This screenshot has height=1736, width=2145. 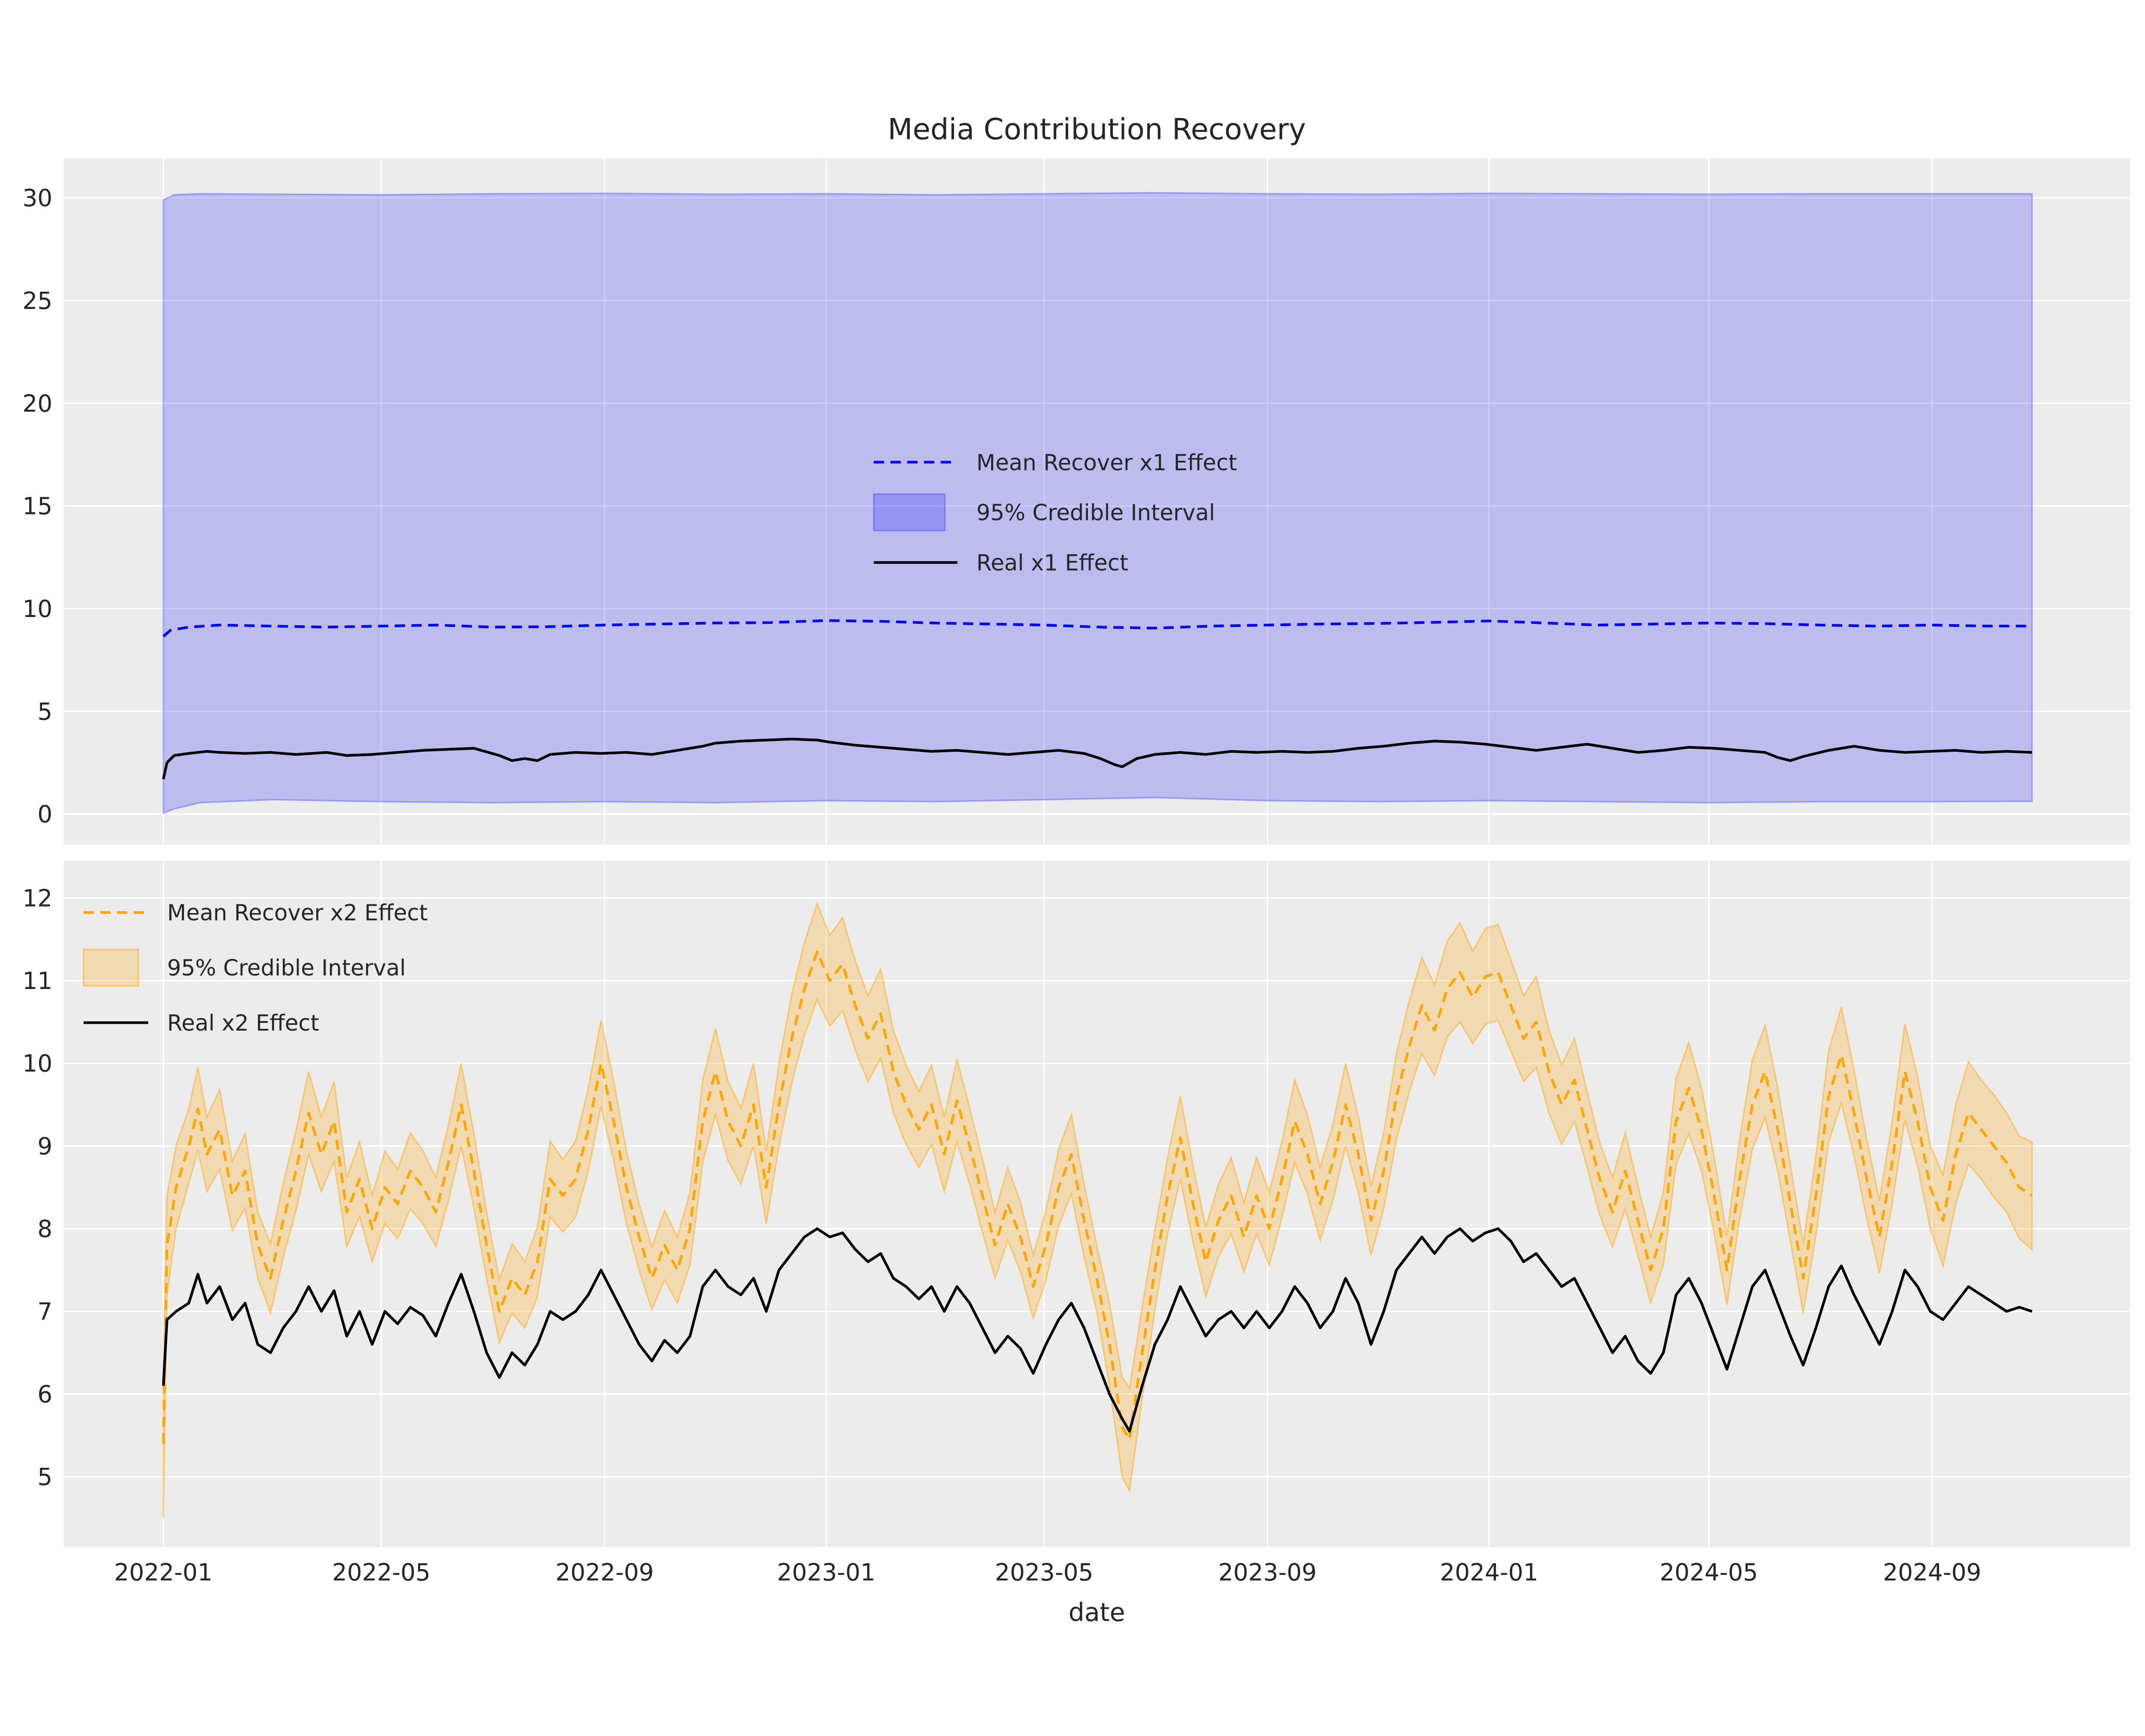 I want to click on x-tick-label: 2022-05, so click(x=381, y=1572).